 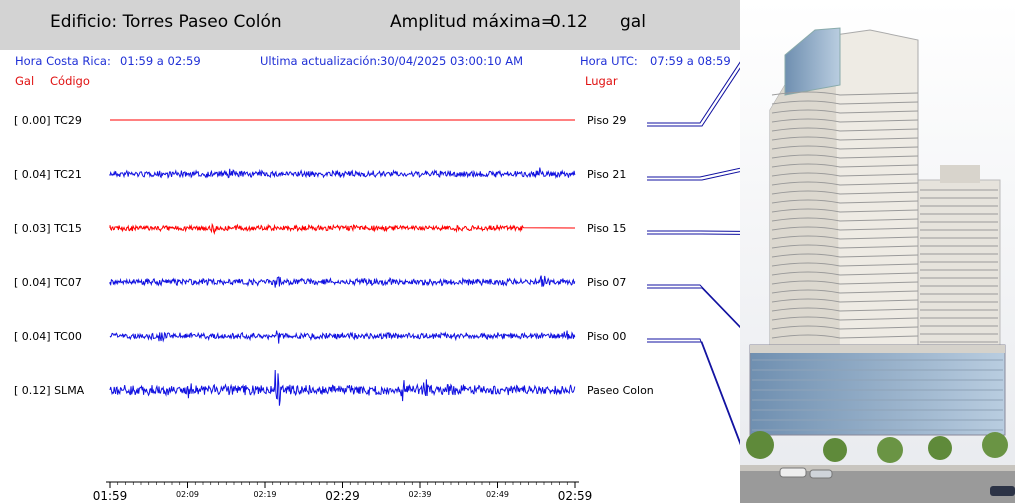 I want to click on time-tick-label: 02:59, so click(x=575, y=496).